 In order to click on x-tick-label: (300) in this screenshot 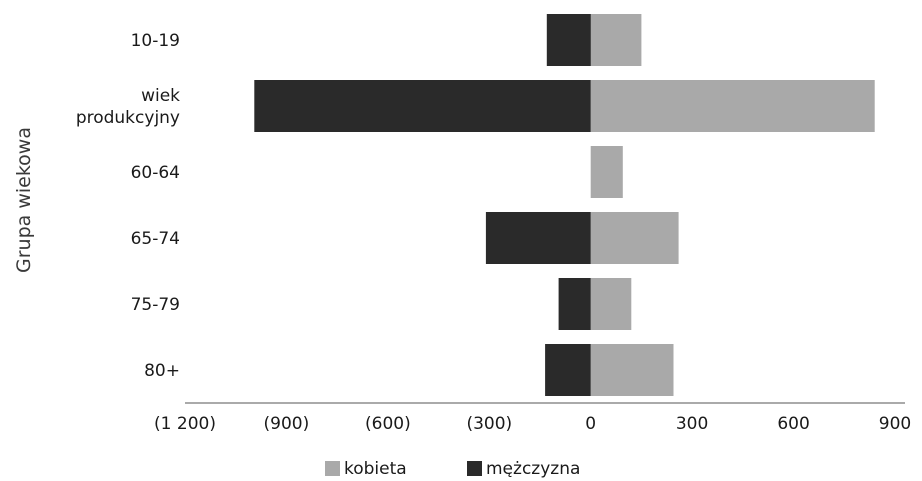, I will do `click(489, 424)`.